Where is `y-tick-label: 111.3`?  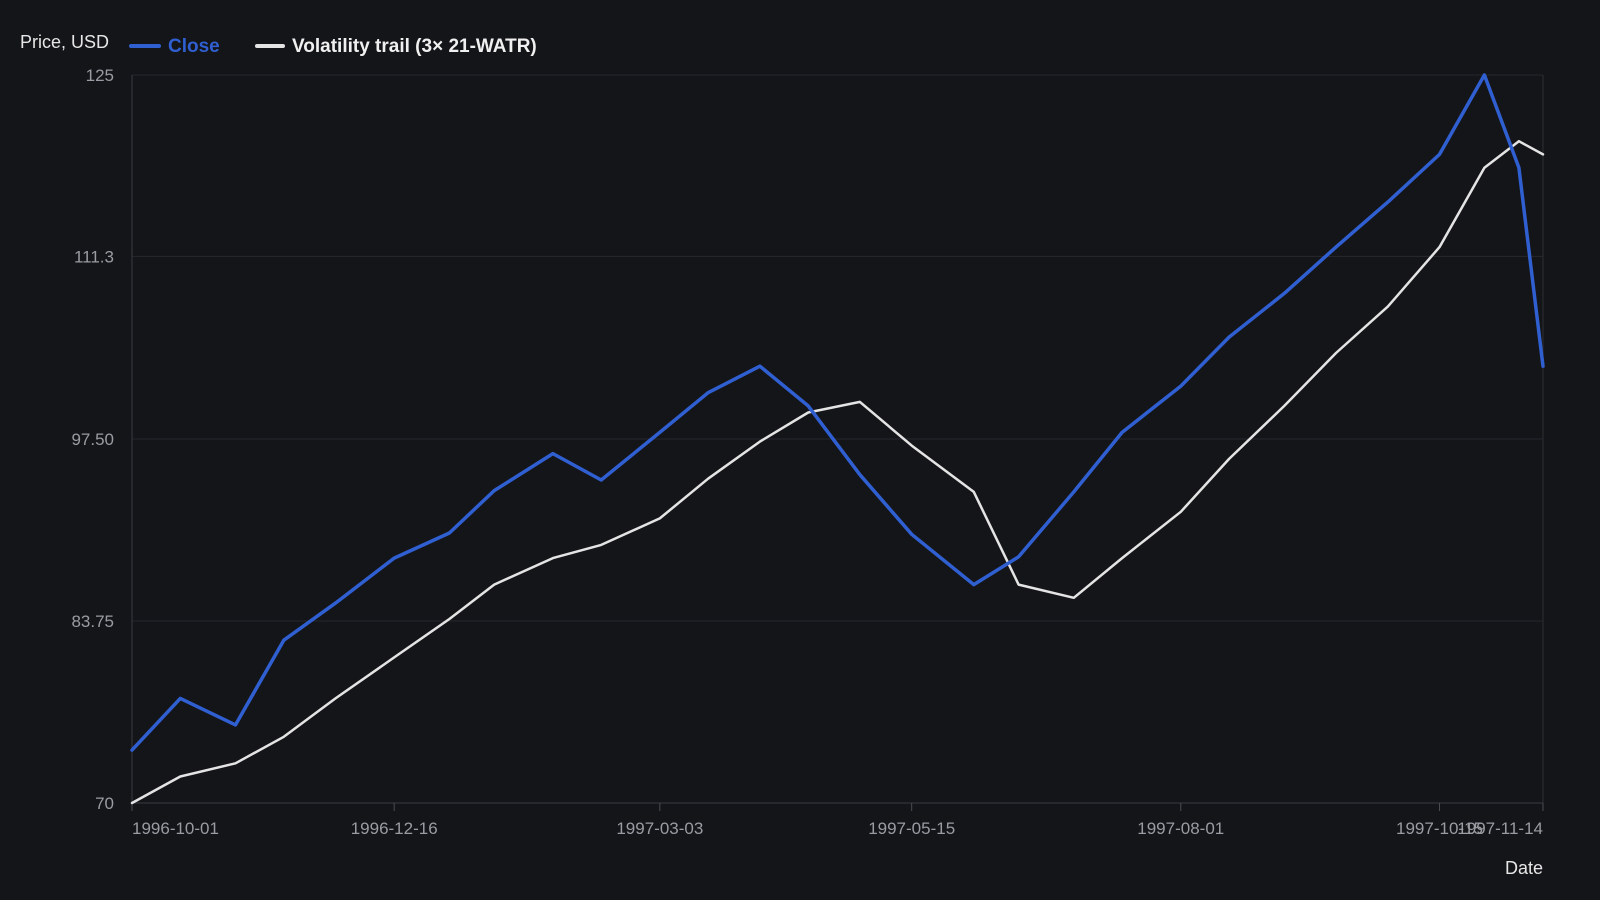
y-tick-label: 111.3 is located at coordinates (94, 256).